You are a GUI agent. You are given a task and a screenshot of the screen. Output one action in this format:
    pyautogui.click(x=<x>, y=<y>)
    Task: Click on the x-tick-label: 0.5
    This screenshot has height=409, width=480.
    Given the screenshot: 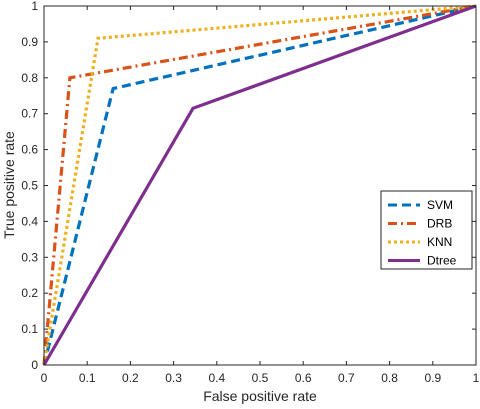 What is the action you would take?
    pyautogui.click(x=260, y=378)
    